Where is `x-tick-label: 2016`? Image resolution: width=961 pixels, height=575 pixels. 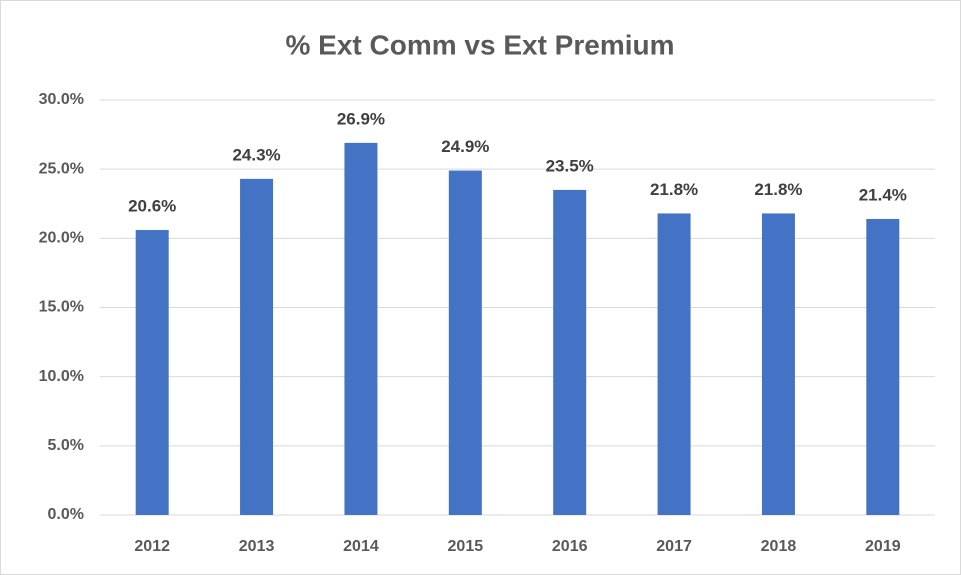 x-tick-label: 2016 is located at coordinates (570, 546).